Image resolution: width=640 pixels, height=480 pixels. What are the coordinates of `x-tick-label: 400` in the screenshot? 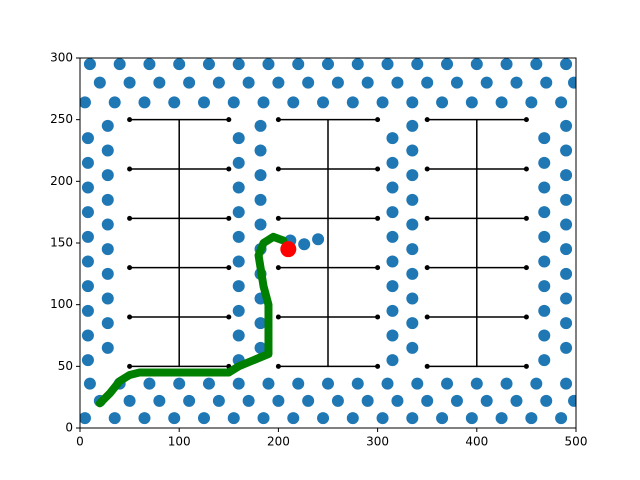 It's located at (476, 442).